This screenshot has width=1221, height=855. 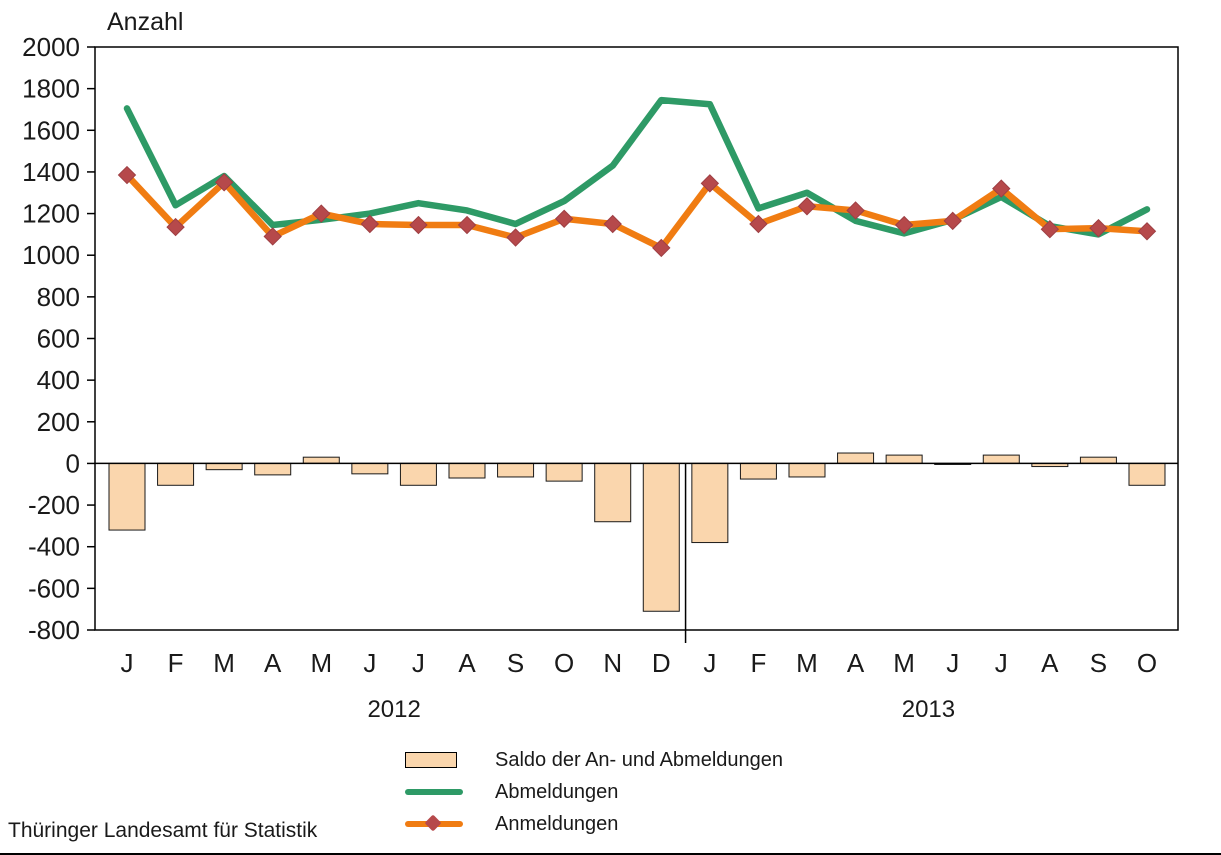 I want to click on legend-item-abmeldungen: Abmeldungen, so click(x=594, y=792).